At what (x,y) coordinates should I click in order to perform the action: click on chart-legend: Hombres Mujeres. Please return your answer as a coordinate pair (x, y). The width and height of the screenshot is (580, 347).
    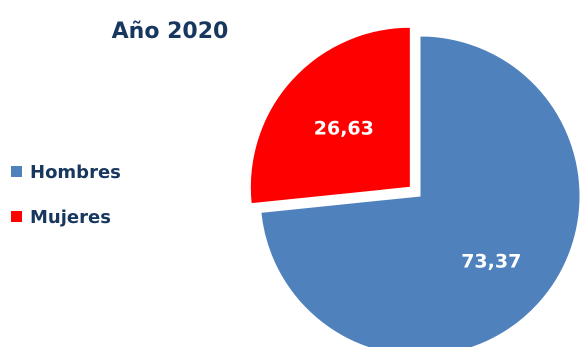
    Looking at the image, I should click on (66, 195).